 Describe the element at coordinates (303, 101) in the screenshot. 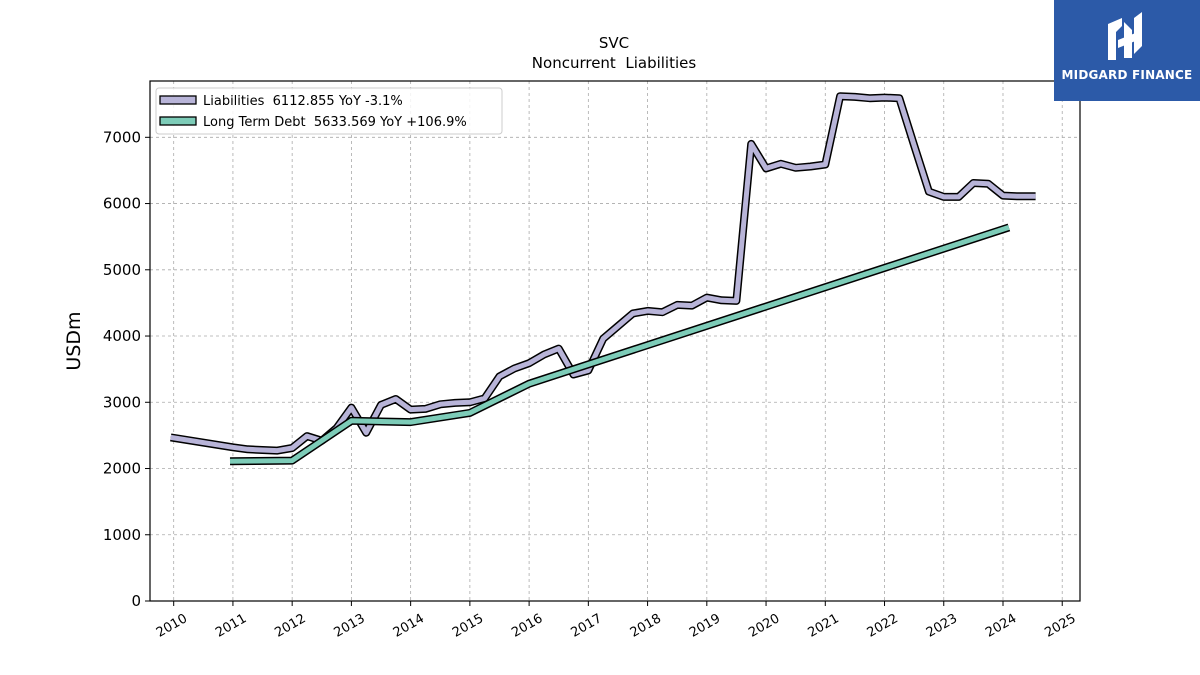

I see `legend-label: Liabilities 6112.855 YoY -3.1%` at that location.